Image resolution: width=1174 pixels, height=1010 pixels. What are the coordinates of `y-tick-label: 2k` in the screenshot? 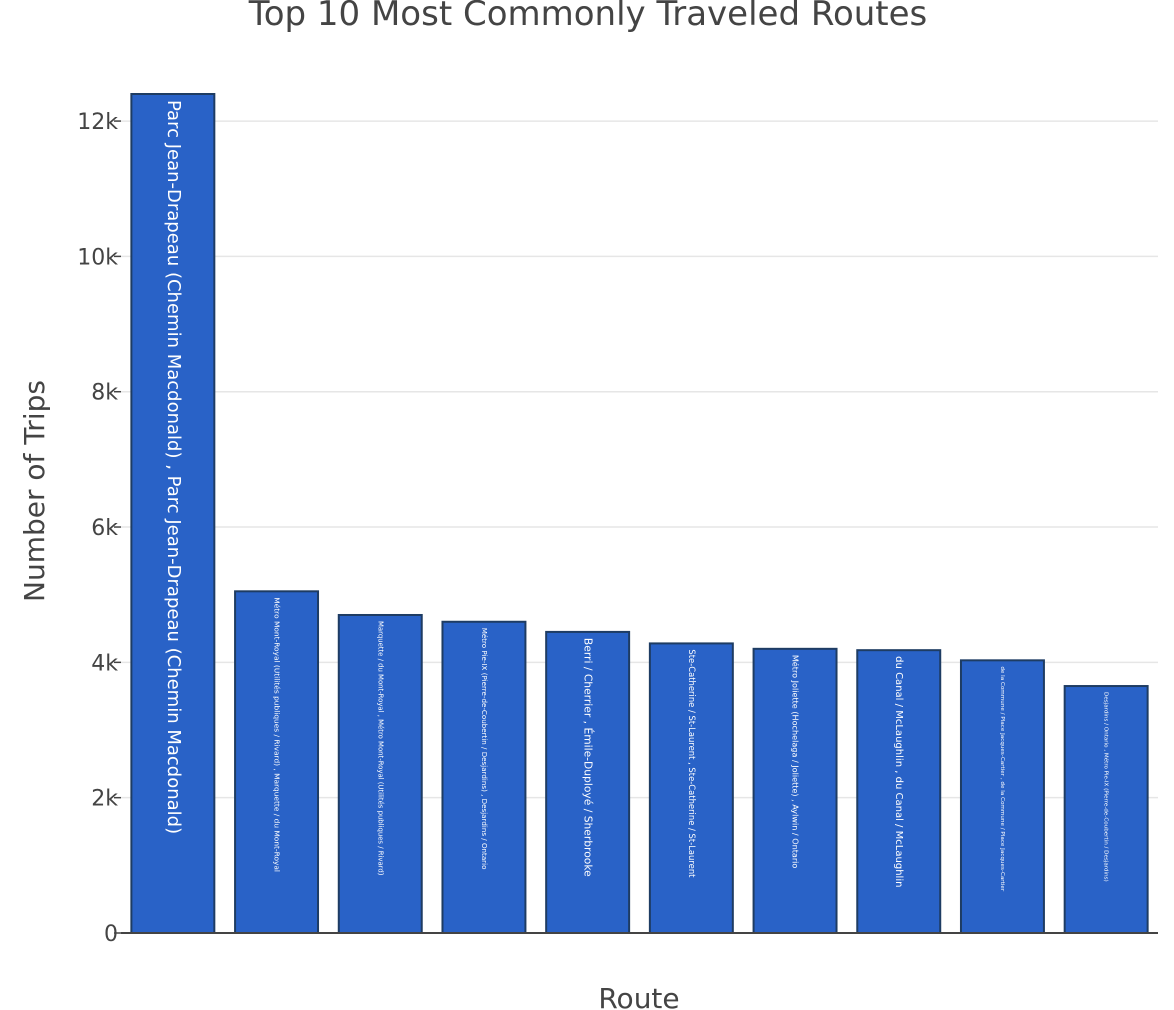 It's located at (104, 799).